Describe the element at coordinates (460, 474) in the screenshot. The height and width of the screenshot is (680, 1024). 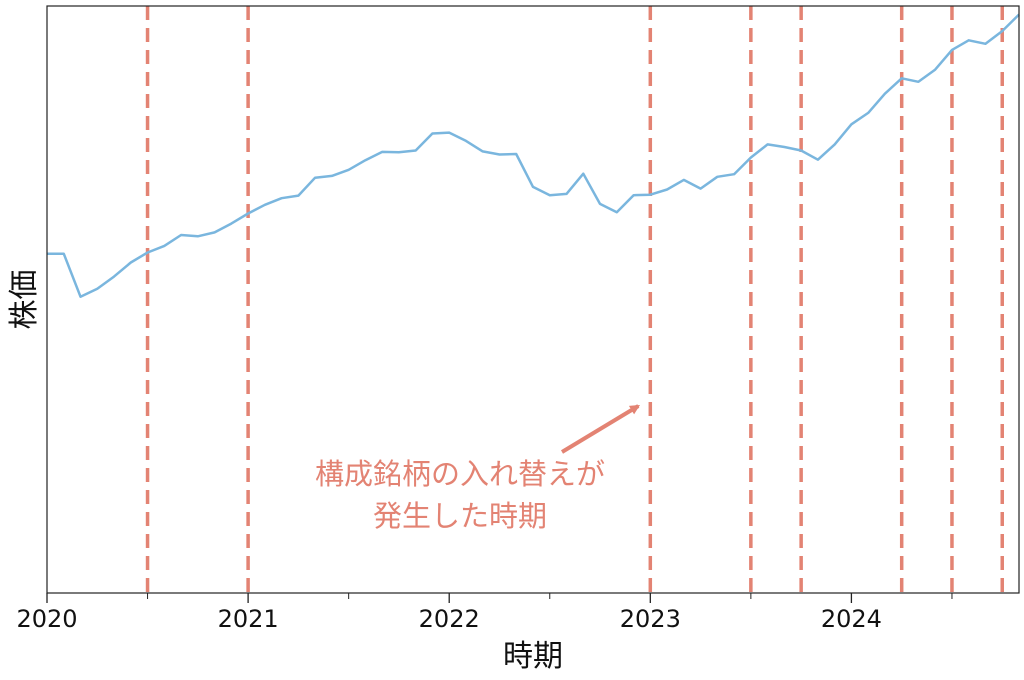
I see `annotation-text-line-1: 構成銘柄の入れ替えが` at that location.